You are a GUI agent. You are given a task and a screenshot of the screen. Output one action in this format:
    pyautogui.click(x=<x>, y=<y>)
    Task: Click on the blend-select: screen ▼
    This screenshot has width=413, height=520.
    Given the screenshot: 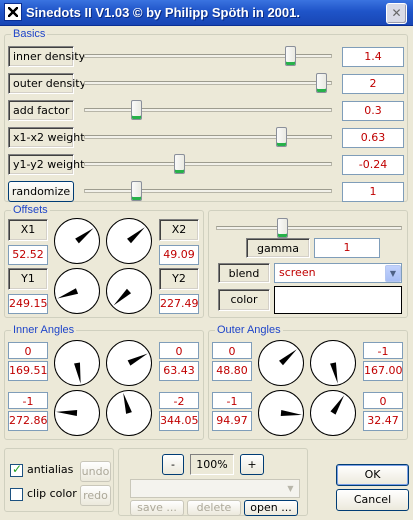 What is the action you would take?
    pyautogui.click(x=338, y=273)
    